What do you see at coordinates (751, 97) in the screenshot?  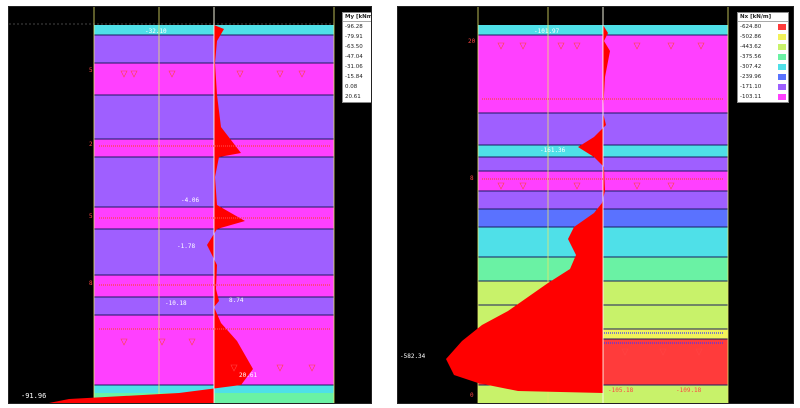 I see `legend-value: -103.11` at bounding box center [751, 97].